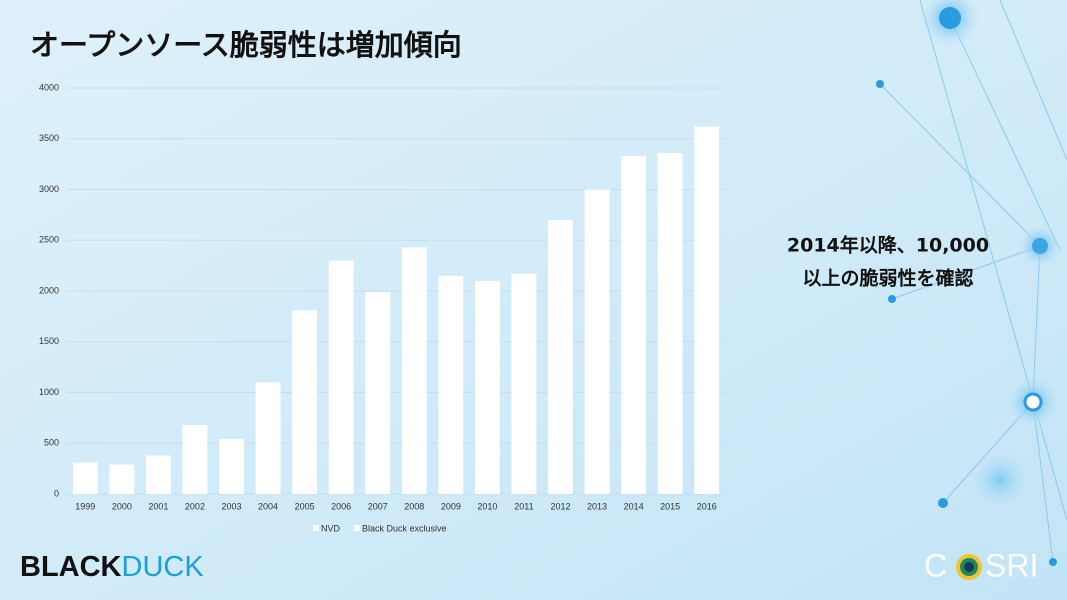 The image size is (1067, 600). I want to click on logo-icon, so click(969, 567).